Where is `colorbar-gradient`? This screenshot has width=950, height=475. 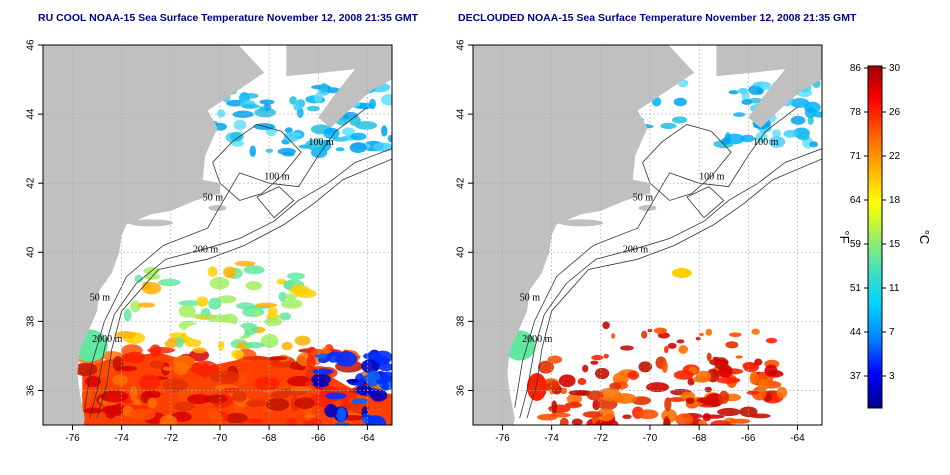
colorbar-gradient is located at coordinates (875, 237).